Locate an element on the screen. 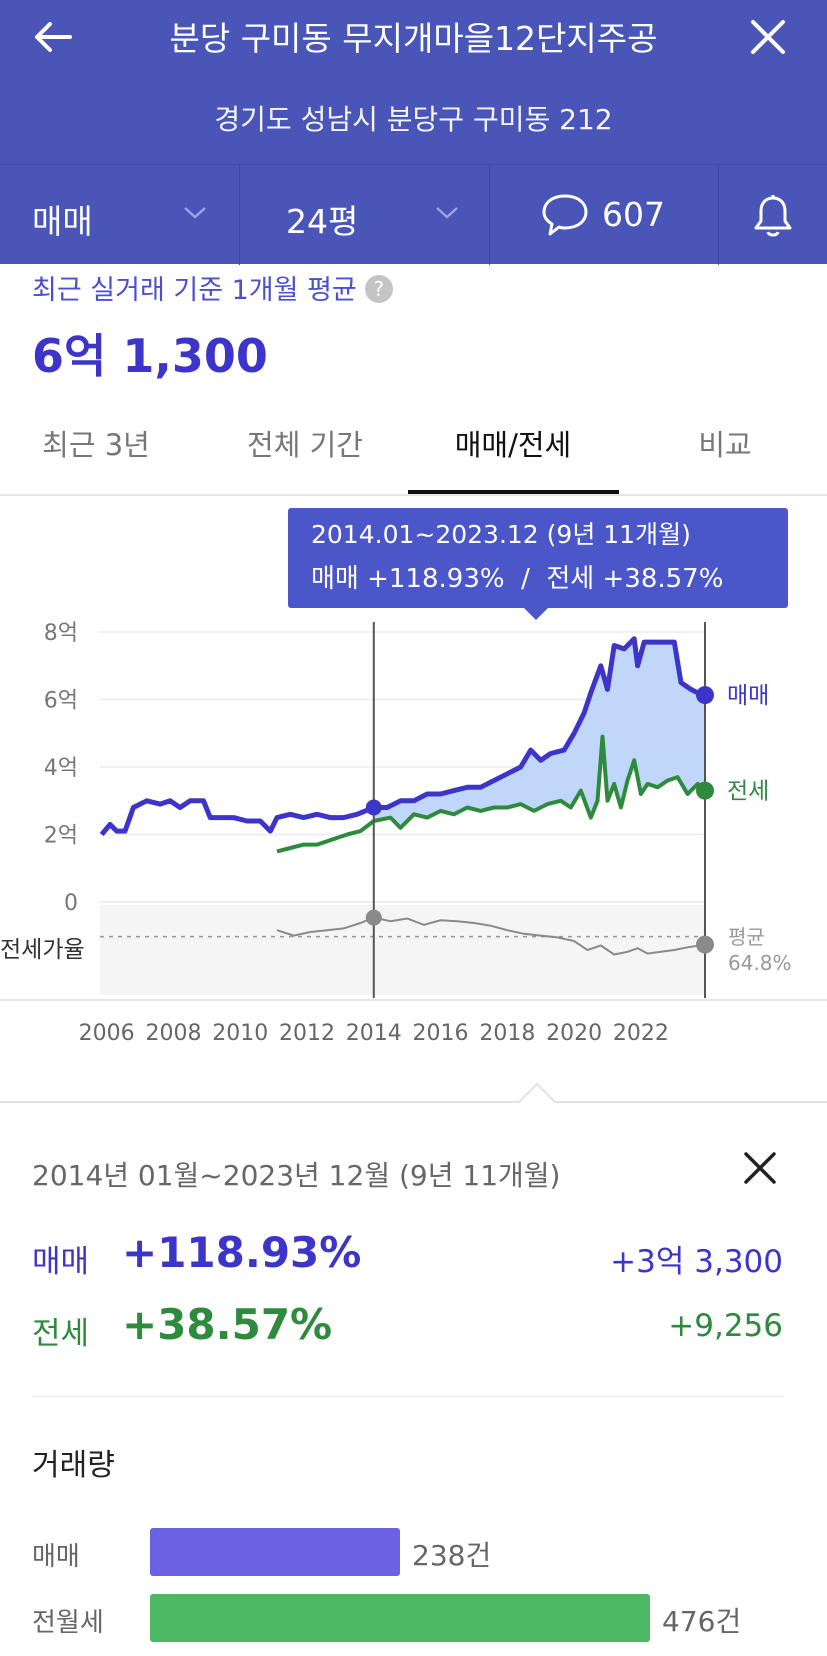 The image size is (827, 1656). address: 경기도 성남시 분당구 구미동 212 is located at coordinates (413, 119).